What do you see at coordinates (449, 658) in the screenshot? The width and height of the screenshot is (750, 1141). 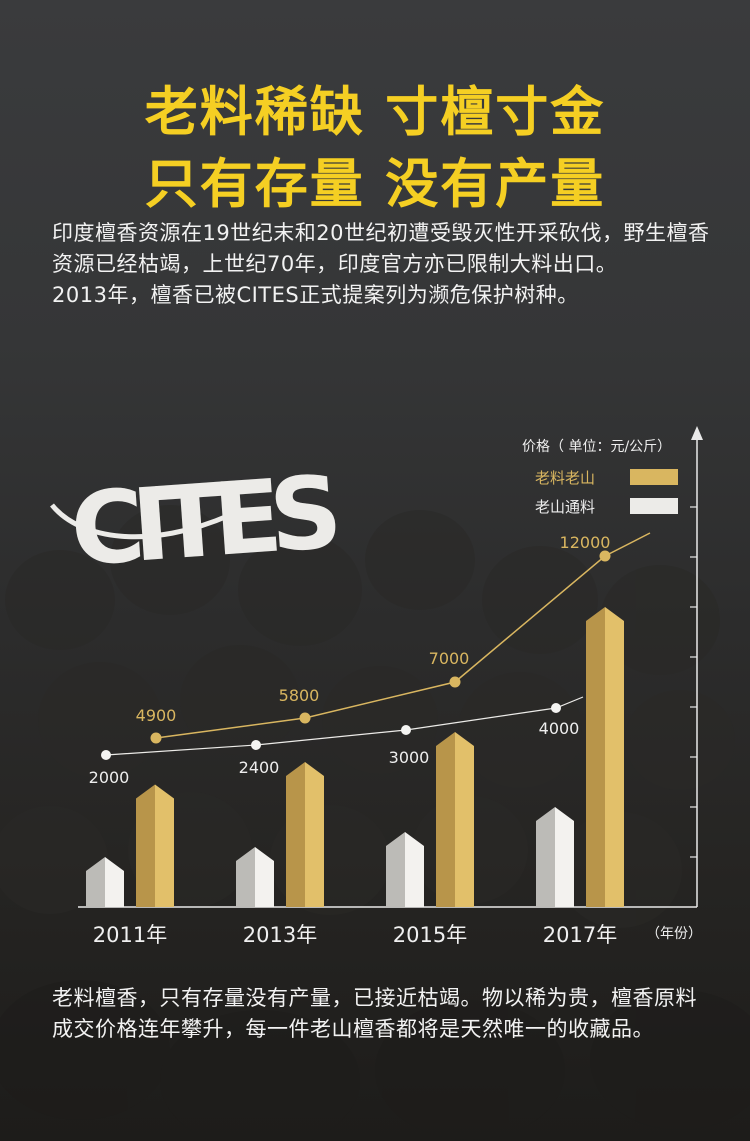 I see `data-label-gold: 7000` at bounding box center [449, 658].